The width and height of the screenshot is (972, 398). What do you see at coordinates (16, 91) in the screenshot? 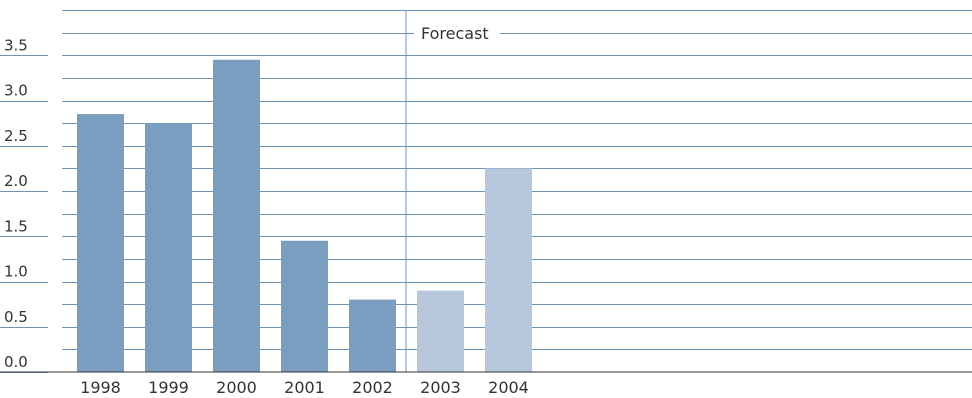
I see `y-tick-label: 3.0` at bounding box center [16, 91].